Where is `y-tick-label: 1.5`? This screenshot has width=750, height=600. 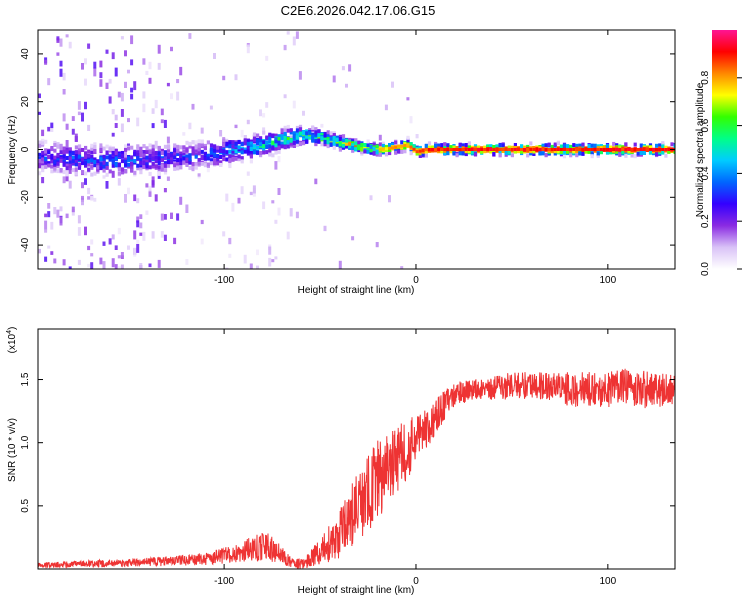 y-tick-label: 1.5 is located at coordinates (25, 379).